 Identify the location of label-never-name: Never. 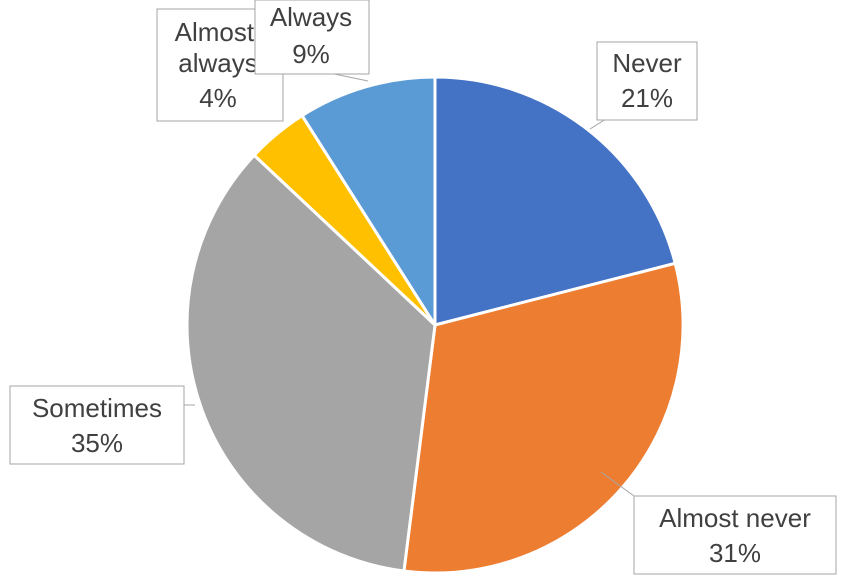
(647, 63).